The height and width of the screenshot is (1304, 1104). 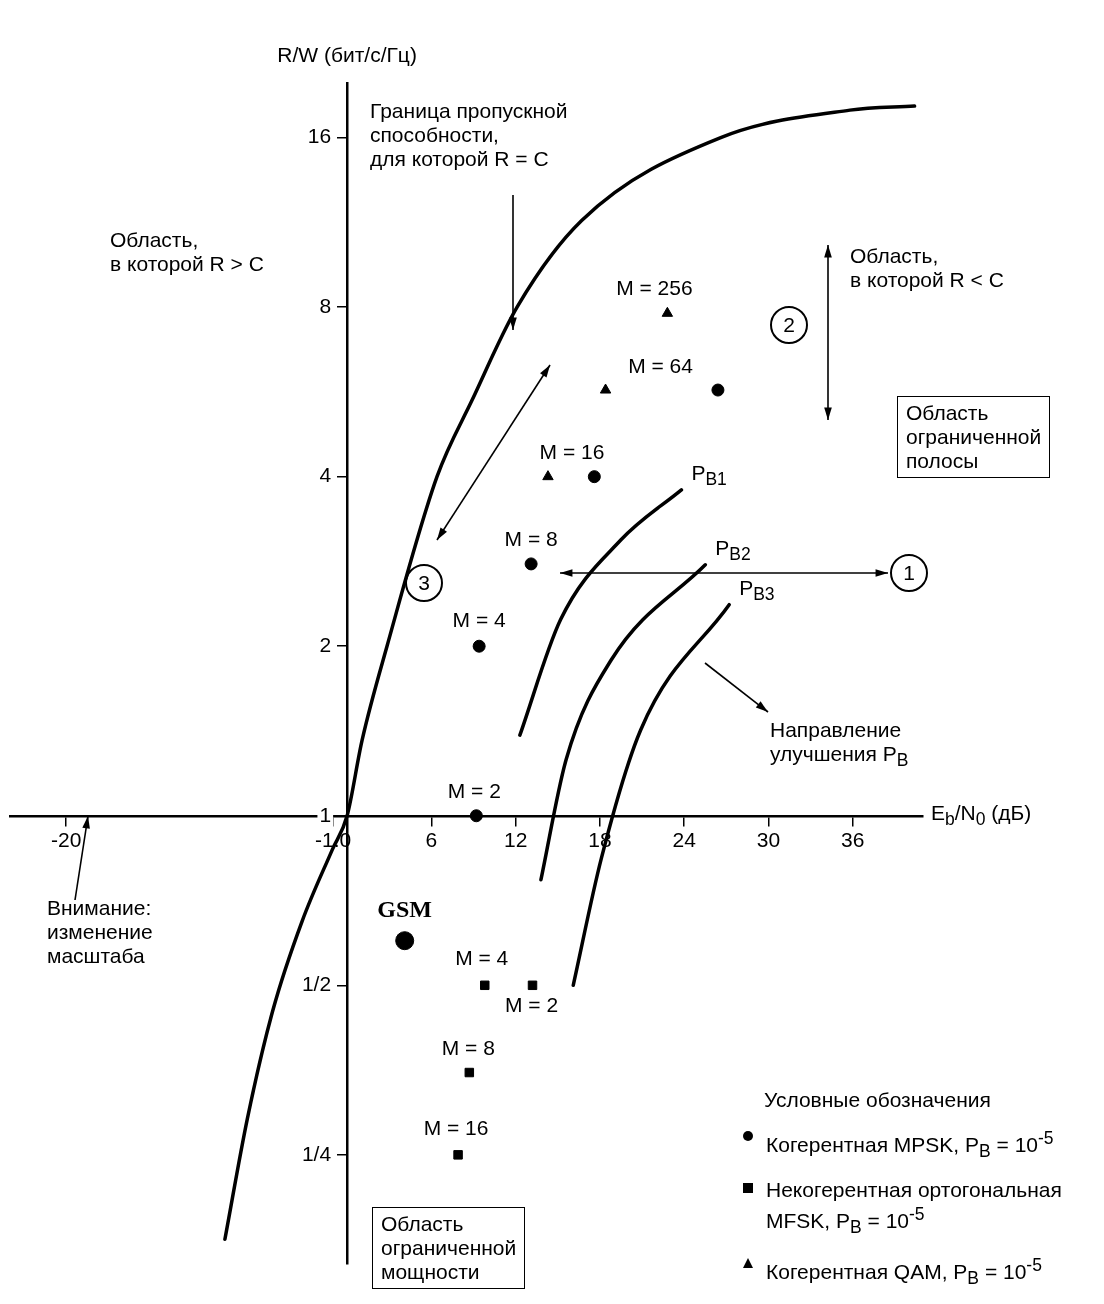 I want to click on x-tick-label: 24, so click(x=684, y=840).